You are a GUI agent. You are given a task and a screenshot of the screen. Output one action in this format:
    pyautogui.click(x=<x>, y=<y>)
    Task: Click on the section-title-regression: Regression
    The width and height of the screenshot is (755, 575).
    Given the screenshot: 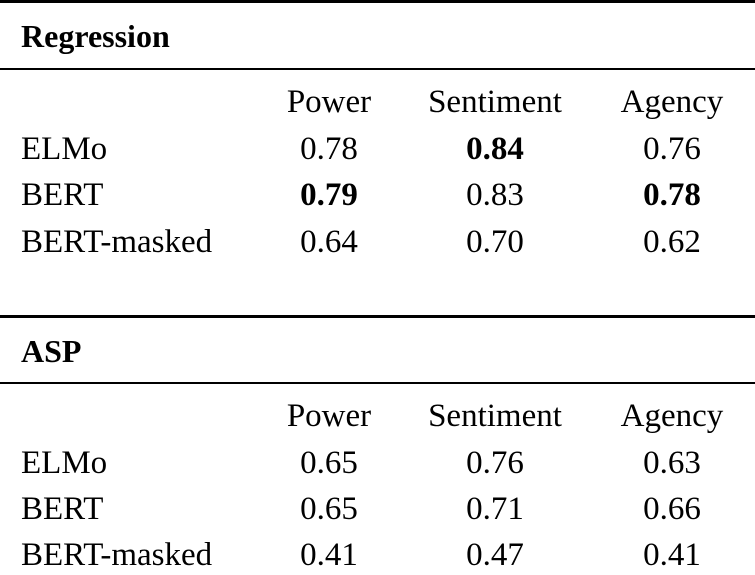 What is the action you would take?
    pyautogui.click(x=95, y=36)
    